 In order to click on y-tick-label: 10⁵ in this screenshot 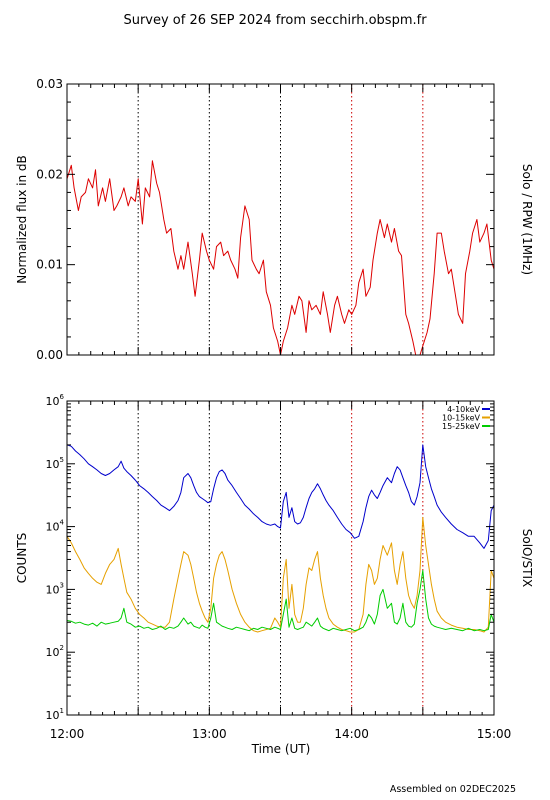, I will do `click(55, 463)`.